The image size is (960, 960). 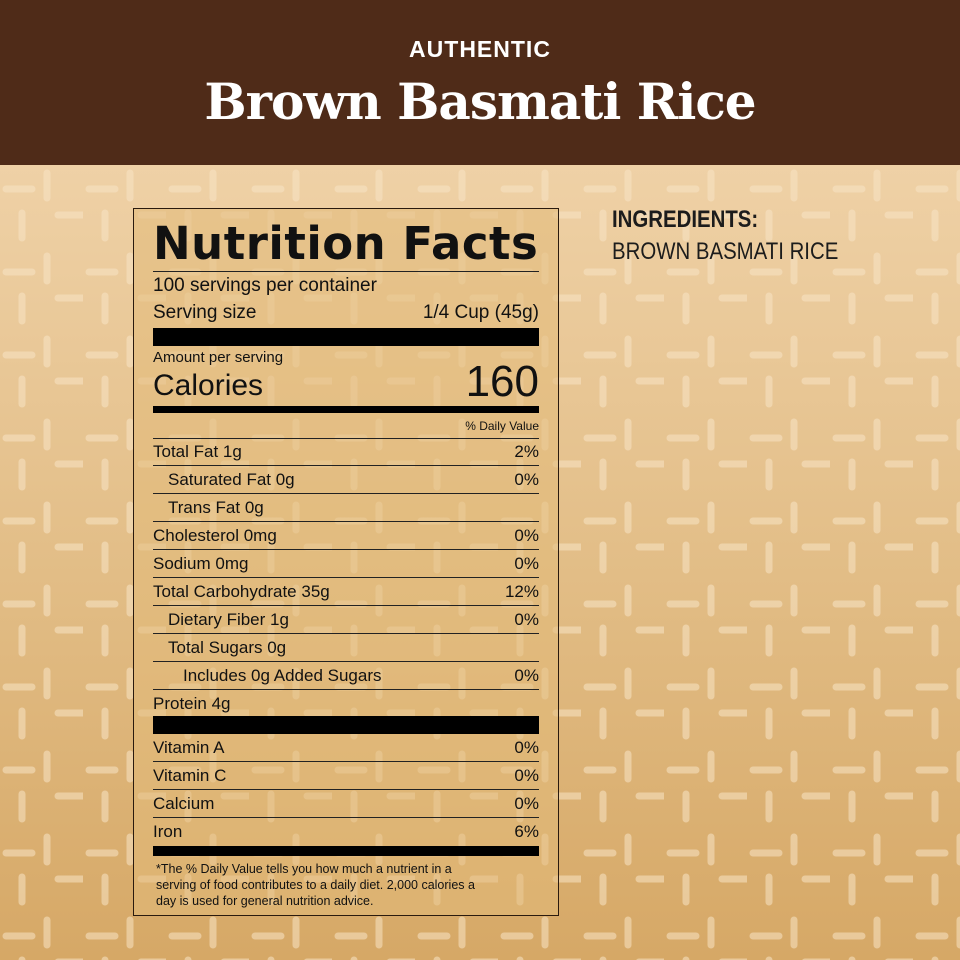 I want to click on nutrient-daily-value: 2%, so click(x=526, y=451).